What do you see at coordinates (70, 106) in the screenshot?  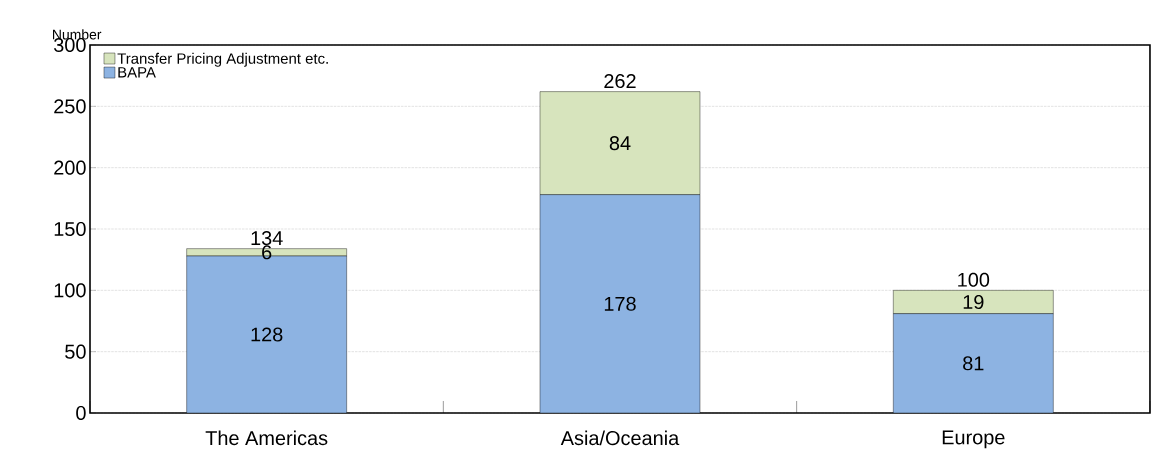 I see `y-tick-label: 250` at bounding box center [70, 106].